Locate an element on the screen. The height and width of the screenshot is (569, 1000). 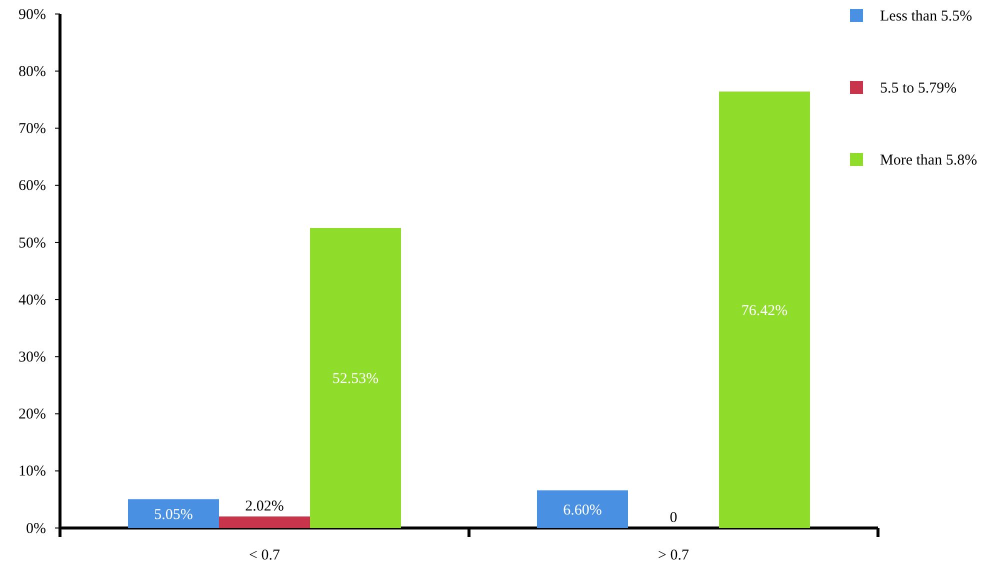
legend-label: 5.5 to 5.79% is located at coordinates (918, 88).